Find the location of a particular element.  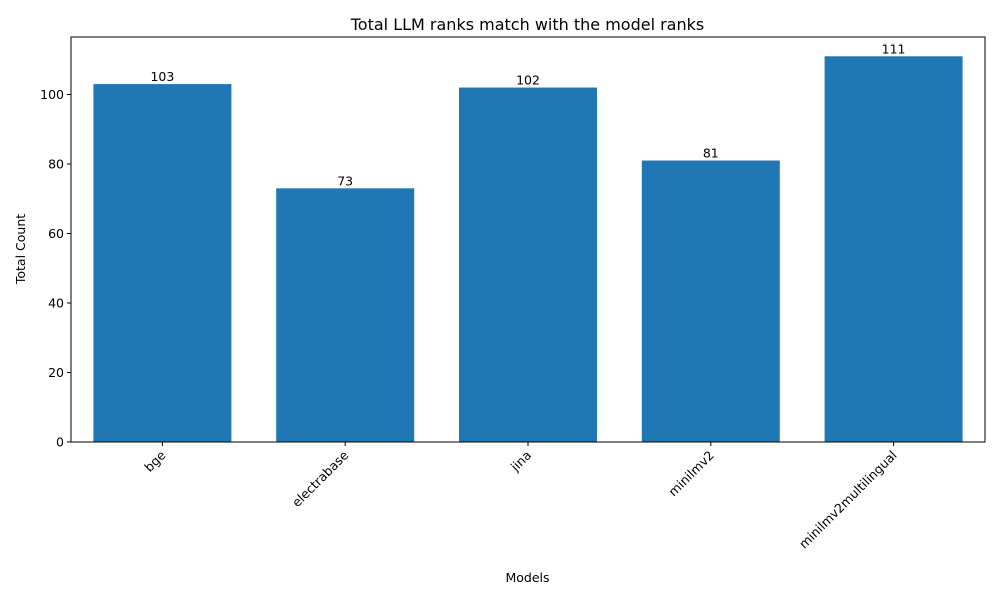

y-tick-label-60: 60 is located at coordinates (56, 233).